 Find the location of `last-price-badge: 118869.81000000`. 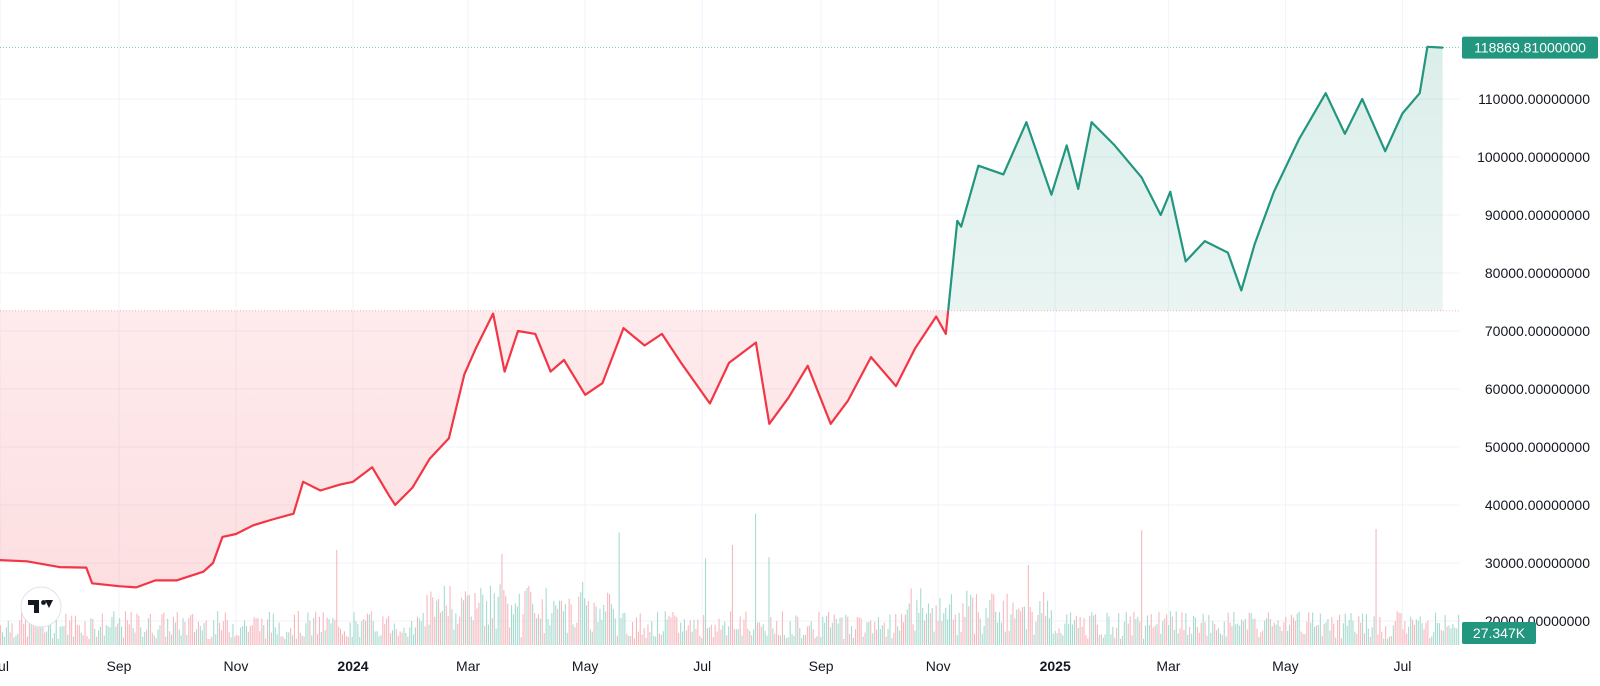

last-price-badge: 118869.81000000 is located at coordinates (1530, 47).